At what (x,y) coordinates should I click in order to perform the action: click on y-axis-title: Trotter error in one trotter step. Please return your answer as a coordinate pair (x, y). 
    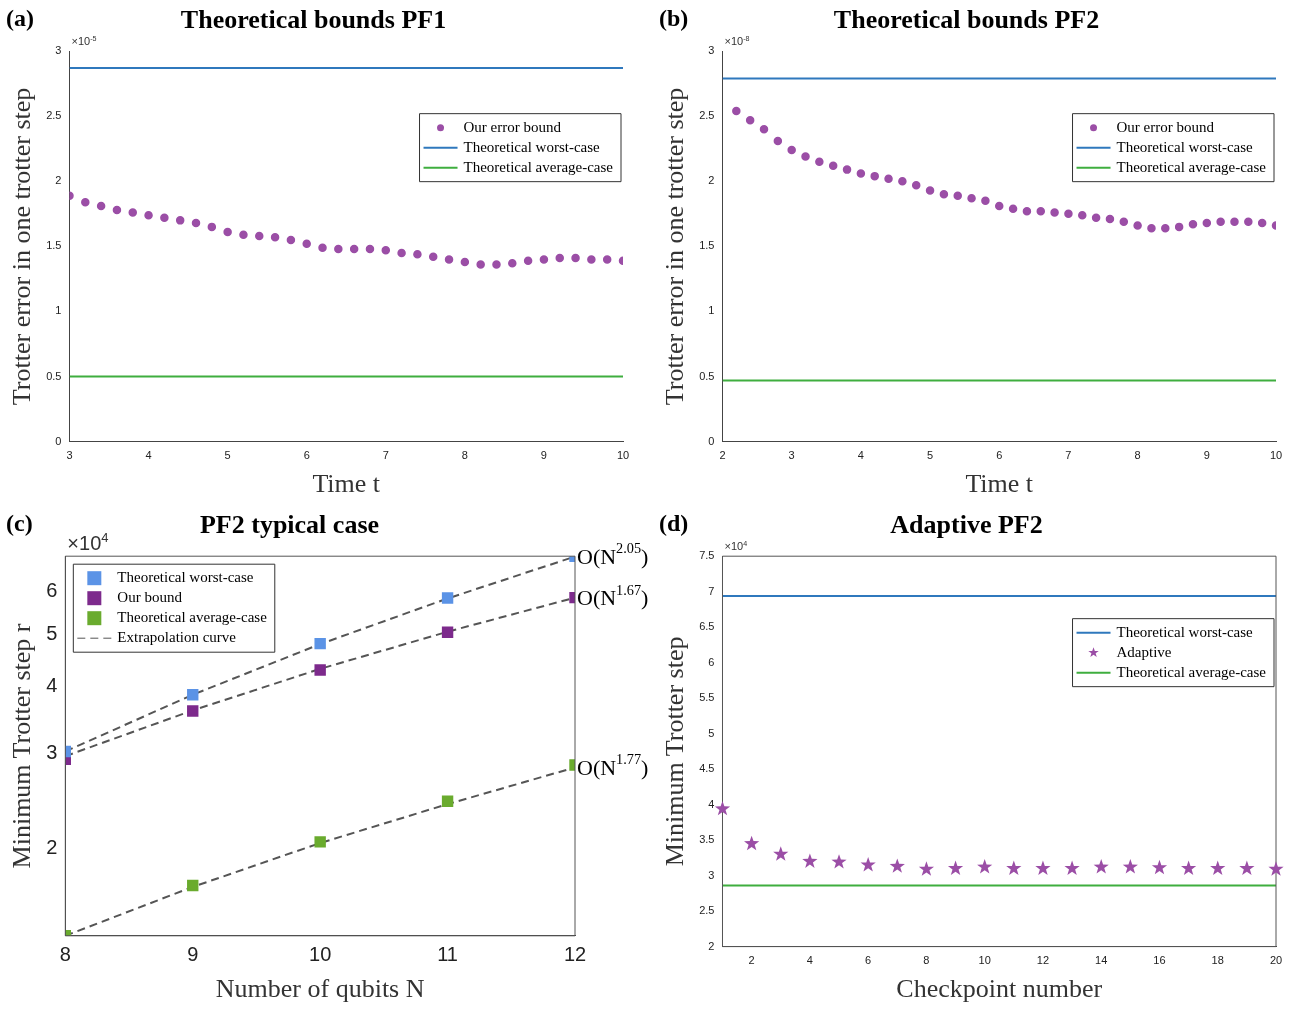
    Looking at the image, I should click on (675, 246).